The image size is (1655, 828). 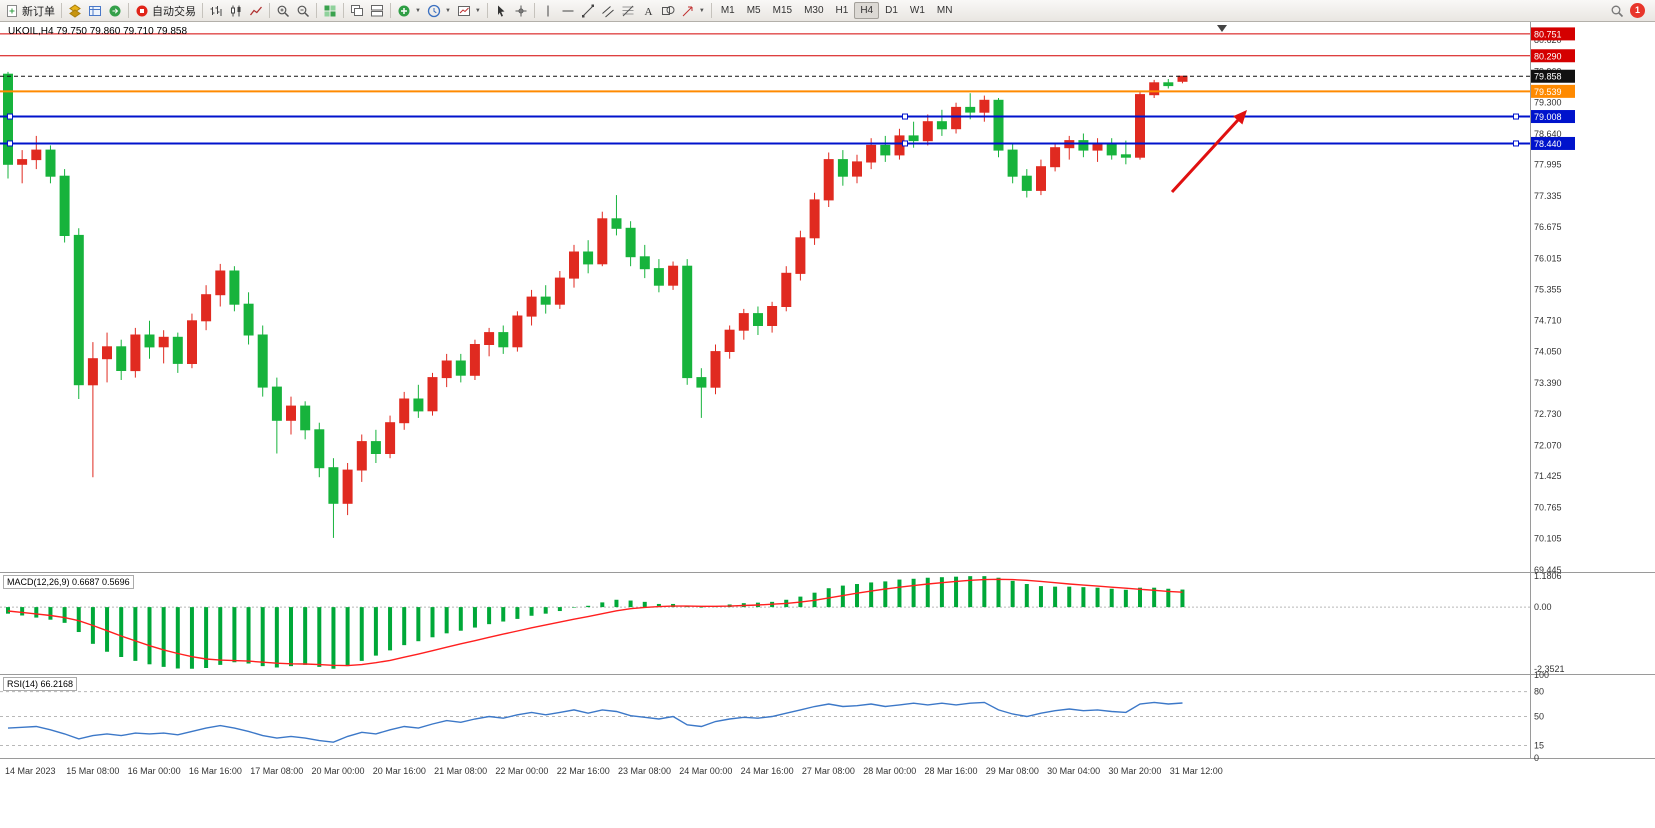 What do you see at coordinates (1196, 771) in the screenshot?
I see `time-tick-label: 31 Mar 12:00` at bounding box center [1196, 771].